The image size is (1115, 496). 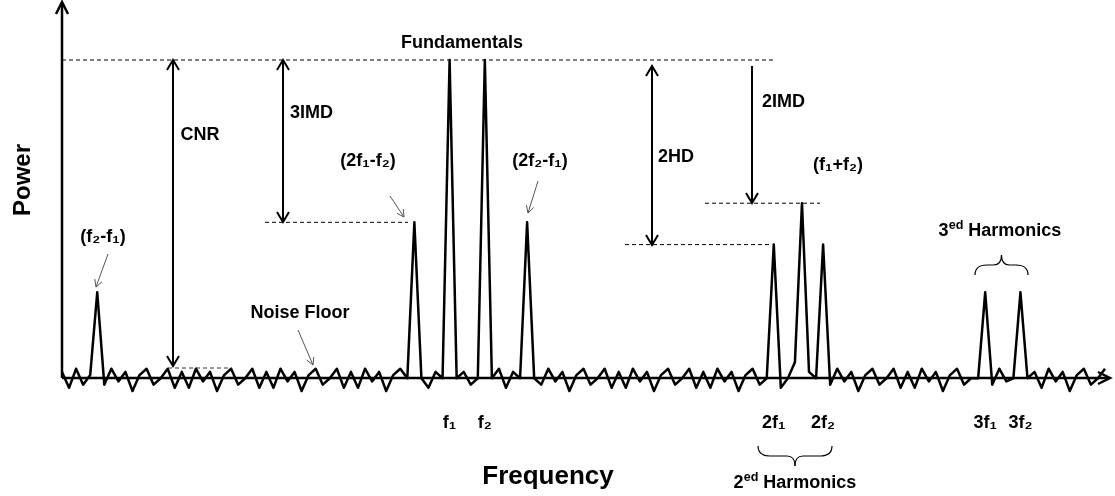 I want to click on annotation: (f₁+f₂), so click(x=838, y=164).